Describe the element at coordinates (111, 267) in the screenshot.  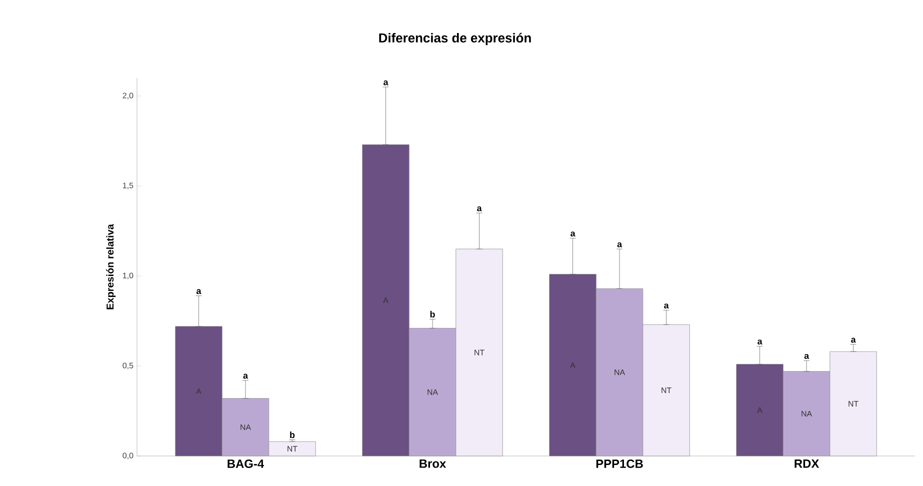
I see `y-axis-title: Expresión relativa` at that location.